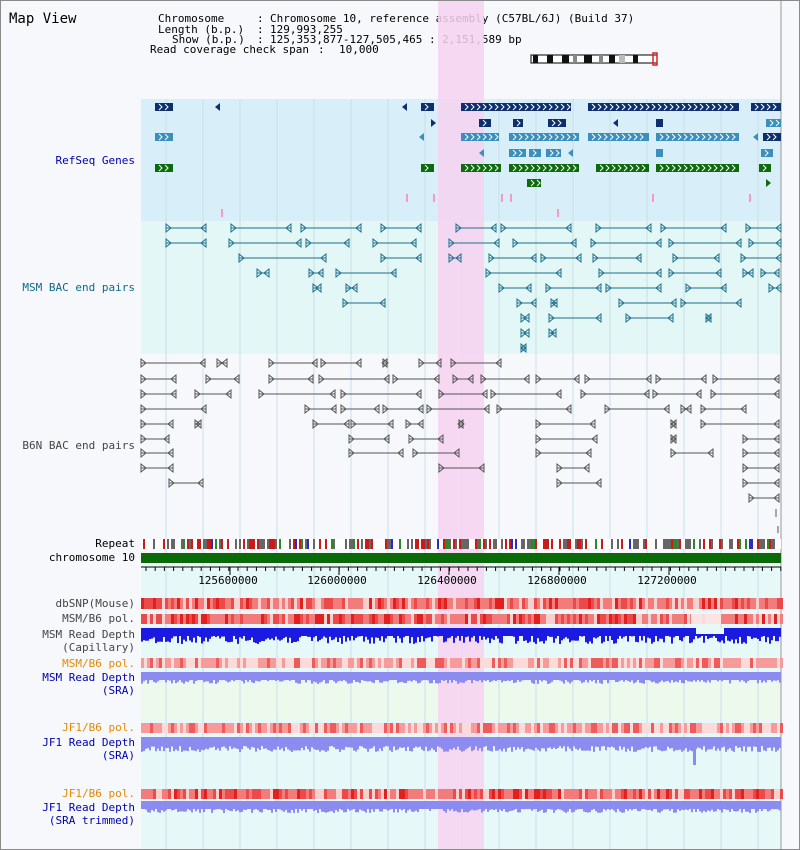  I want to click on axis-tick-label: 126000000, so click(337, 580).